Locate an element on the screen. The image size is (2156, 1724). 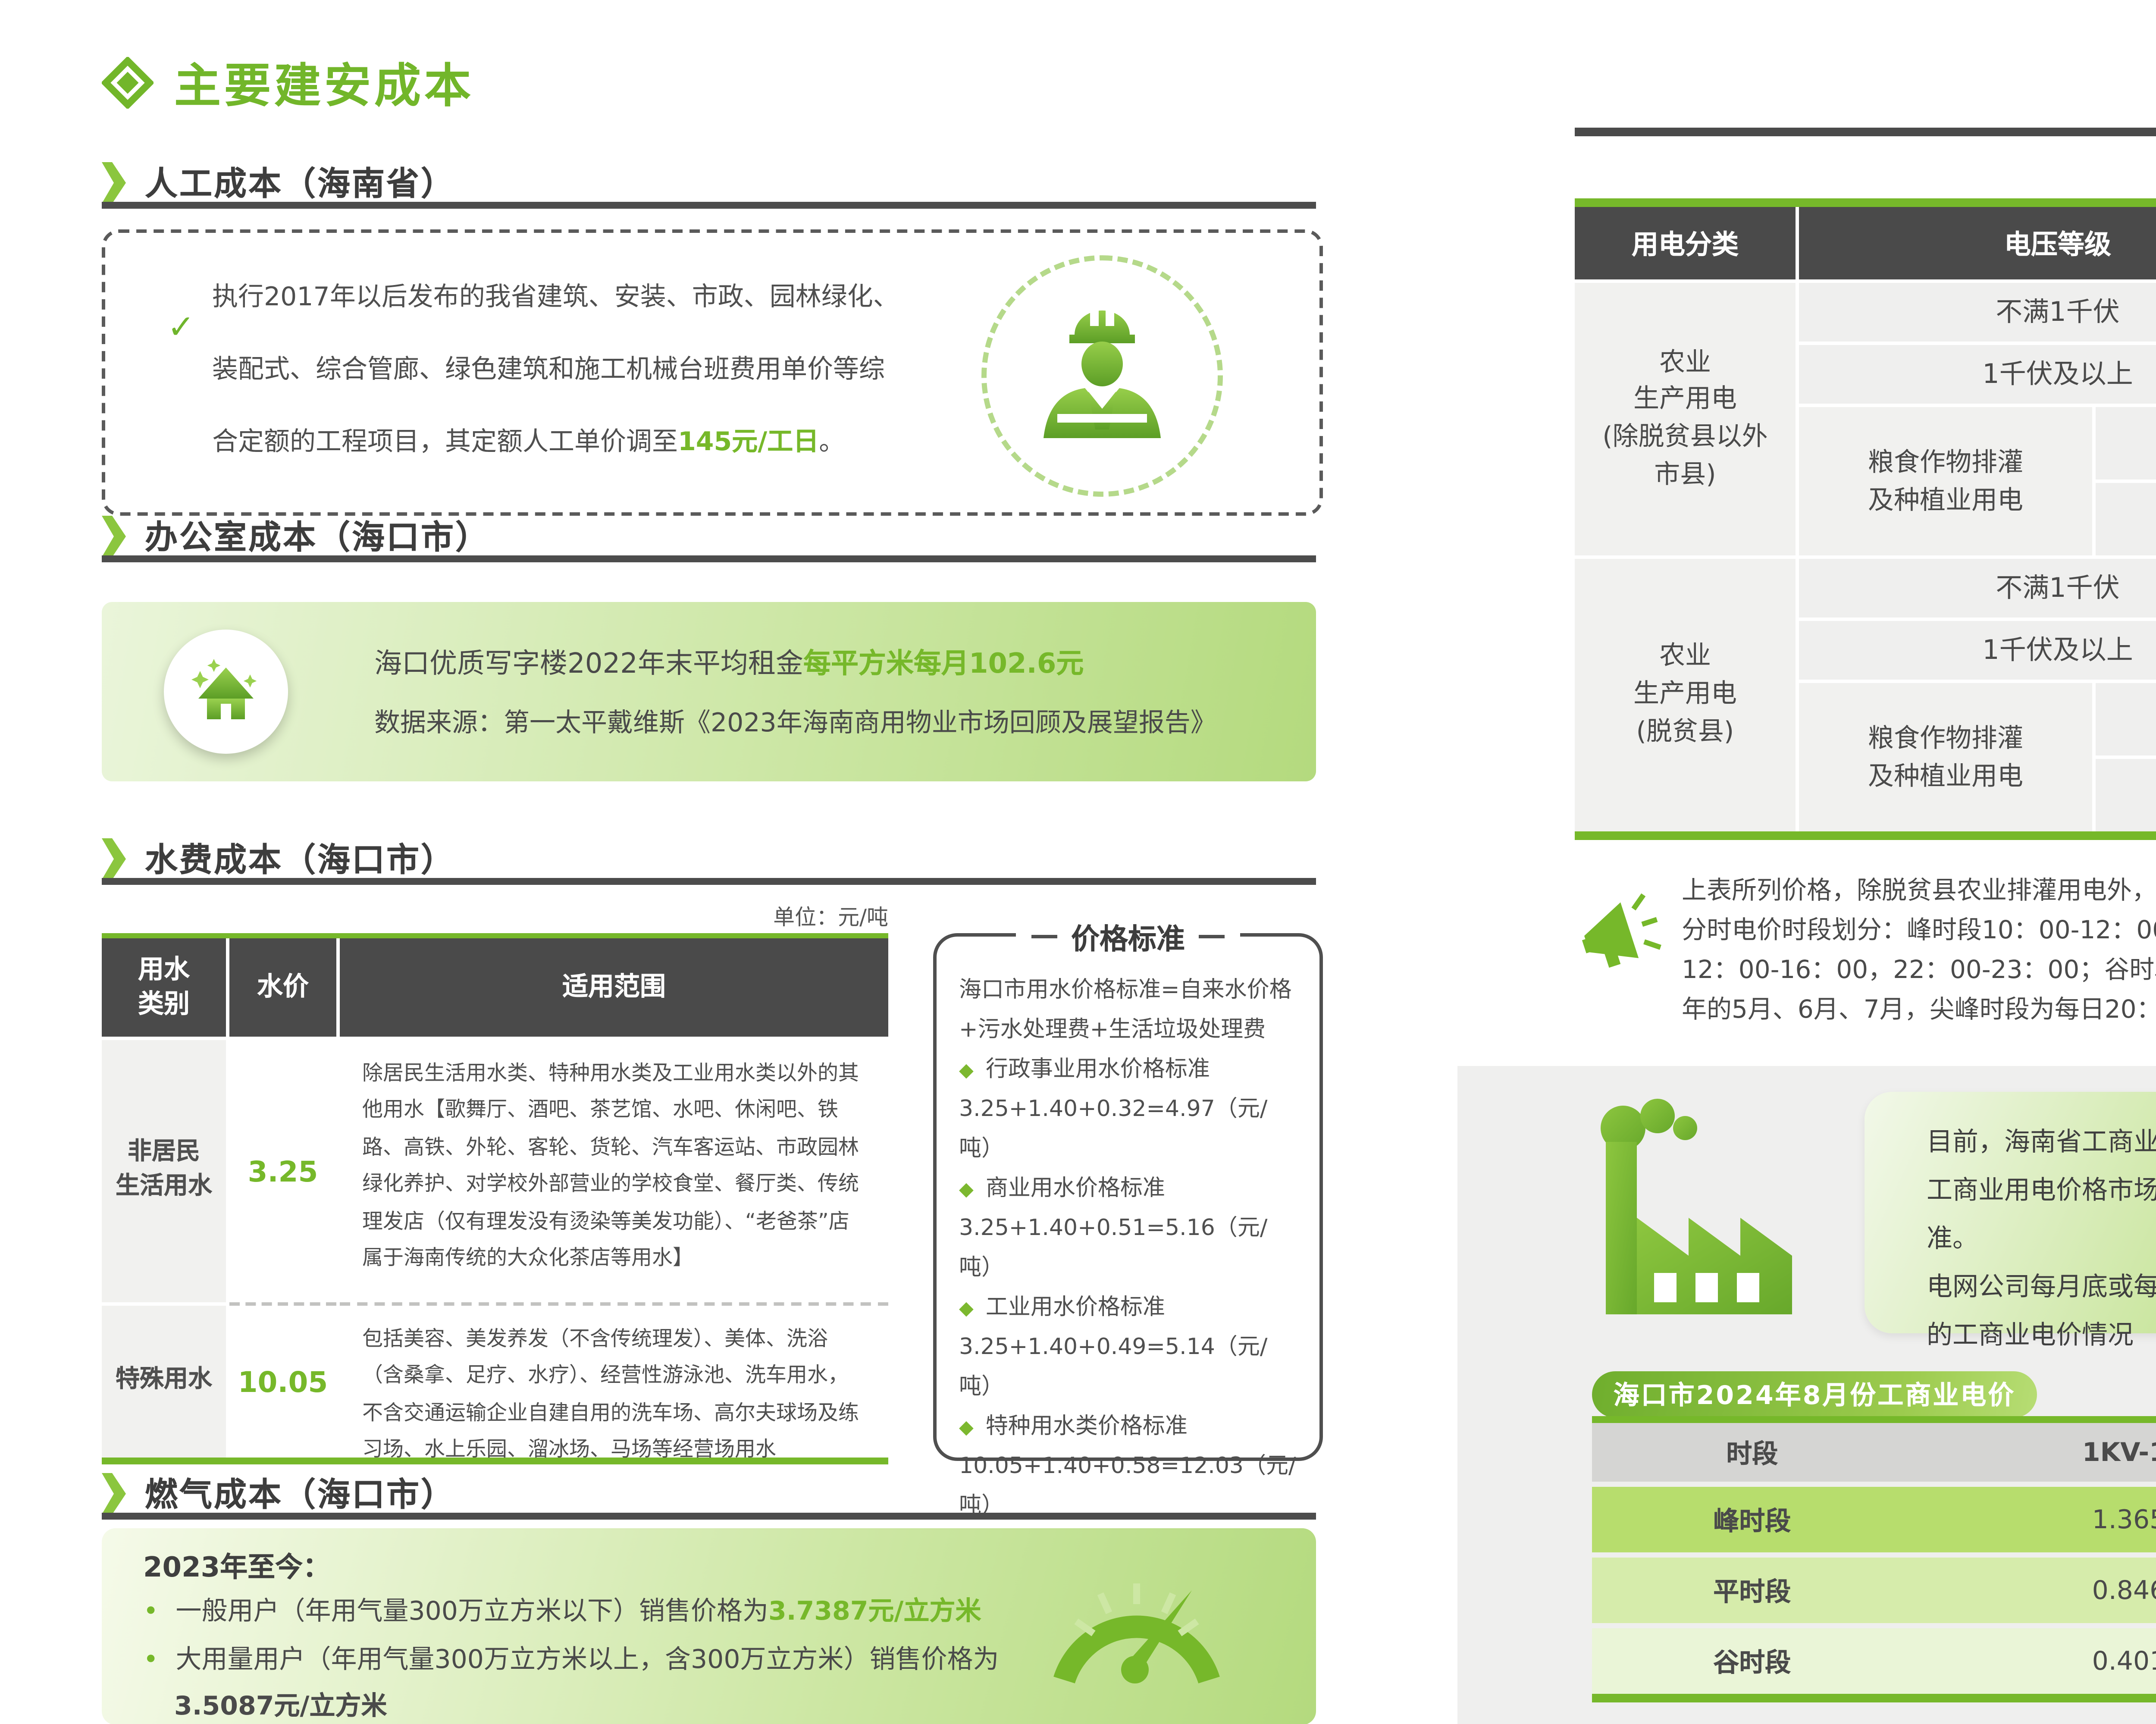
section-gas-header: 燃气成本（海口市） is located at coordinates (278, 1493).